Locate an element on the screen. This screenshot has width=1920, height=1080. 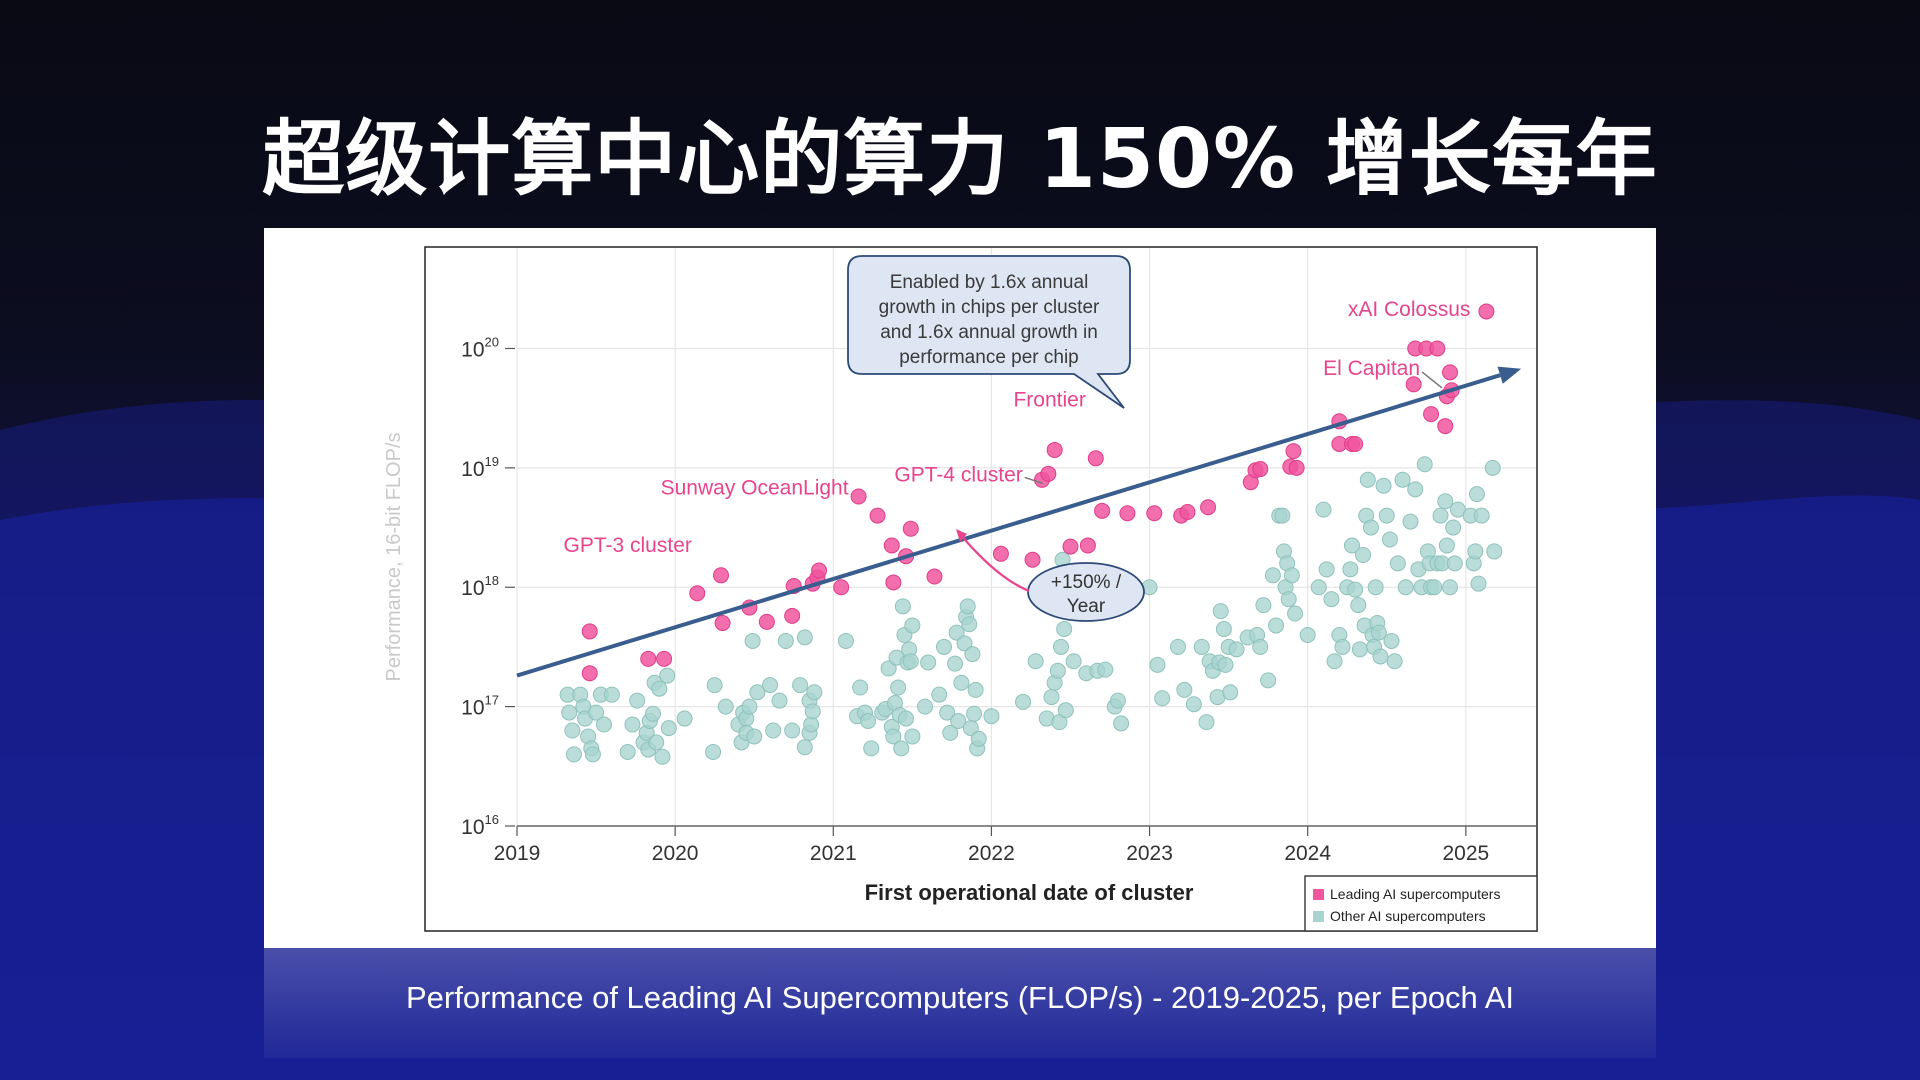
y-axis-label: Performance, 16-bit FLOP/s is located at coordinates (394, 557).